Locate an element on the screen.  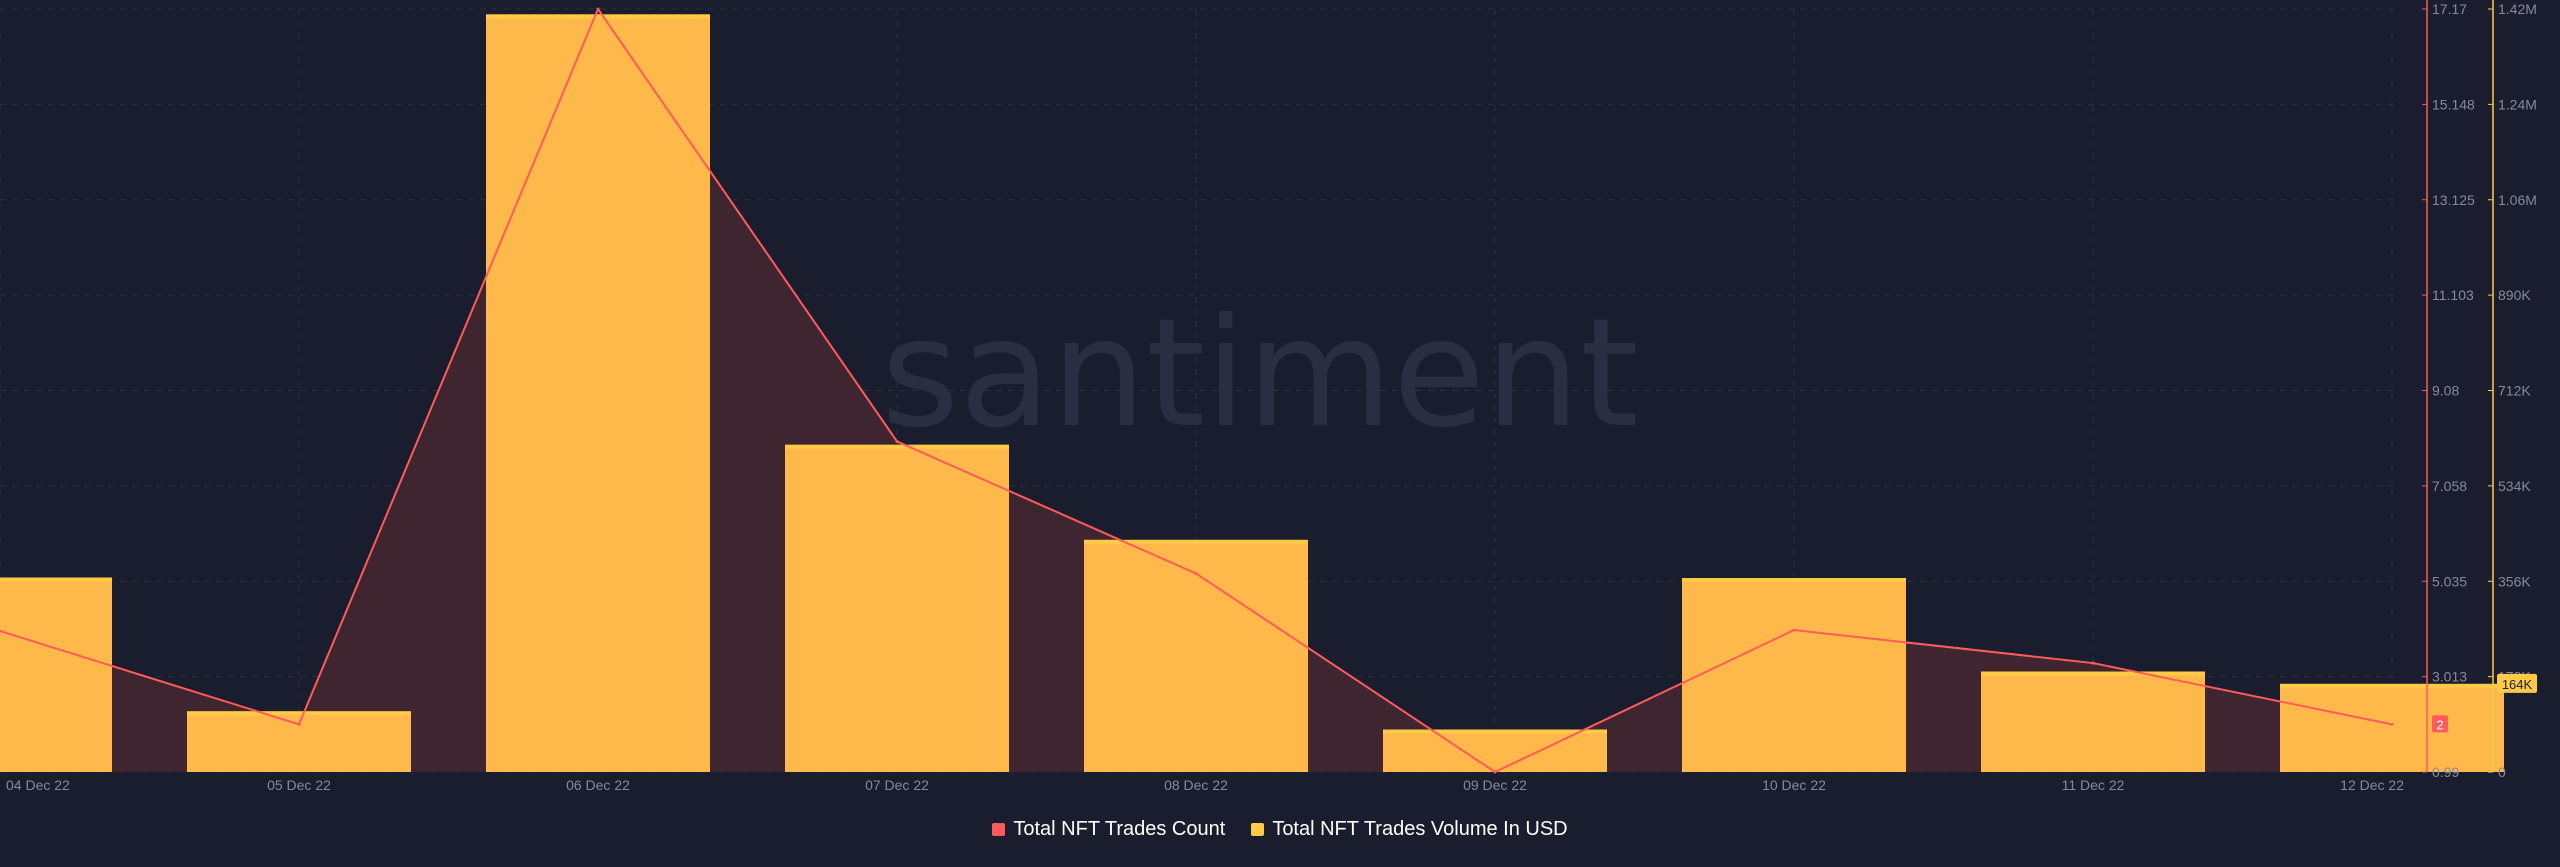
count-axis-label: 15.148 is located at coordinates (2453, 104).